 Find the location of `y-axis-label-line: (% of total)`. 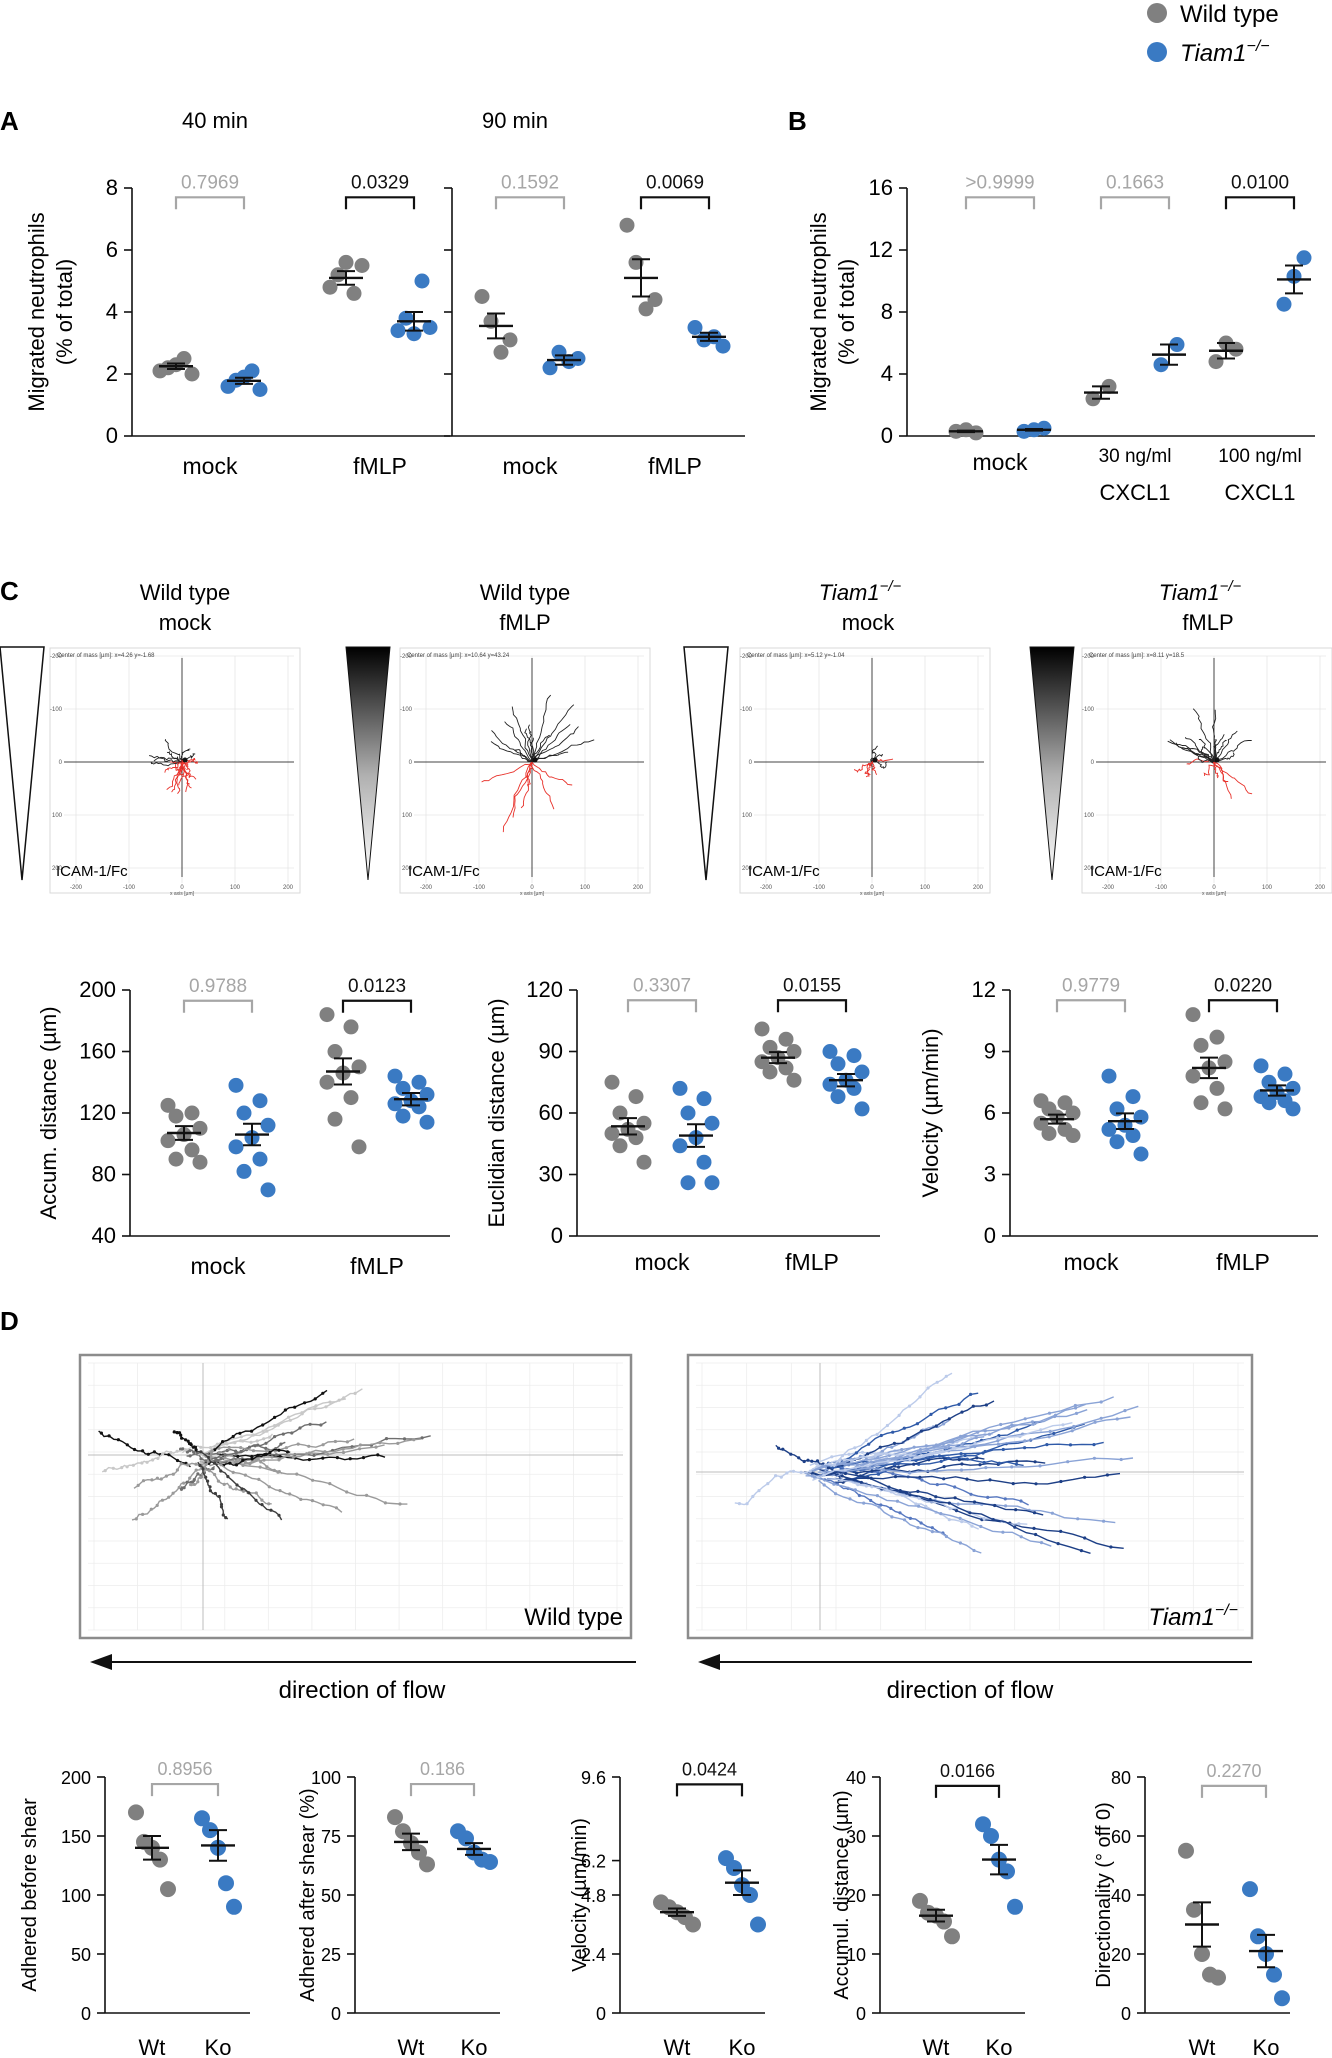

y-axis-label-line: (% of total) is located at coordinates (64, 312).